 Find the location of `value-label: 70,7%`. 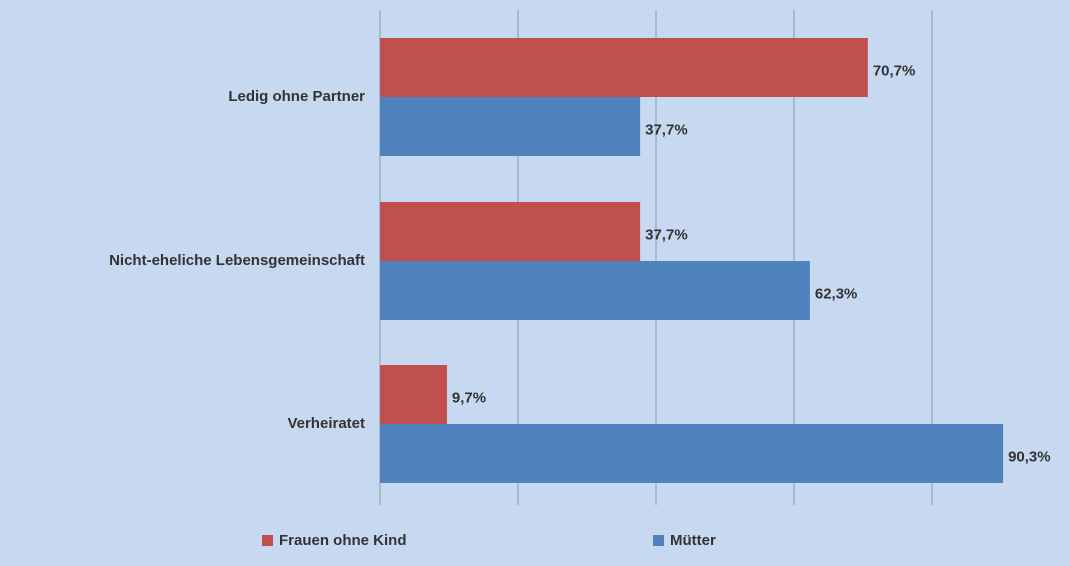

value-label: 70,7% is located at coordinates (894, 70).